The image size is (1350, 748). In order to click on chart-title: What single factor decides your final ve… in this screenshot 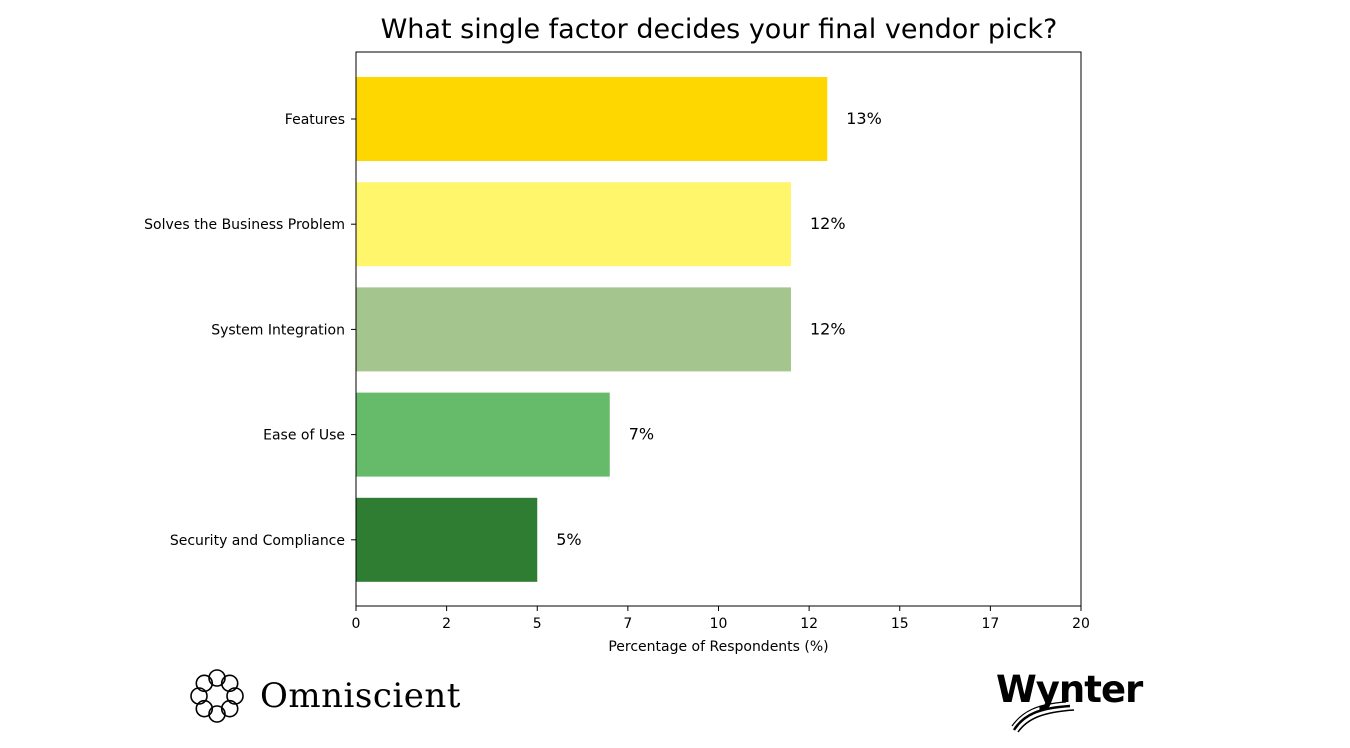, I will do `click(719, 29)`.